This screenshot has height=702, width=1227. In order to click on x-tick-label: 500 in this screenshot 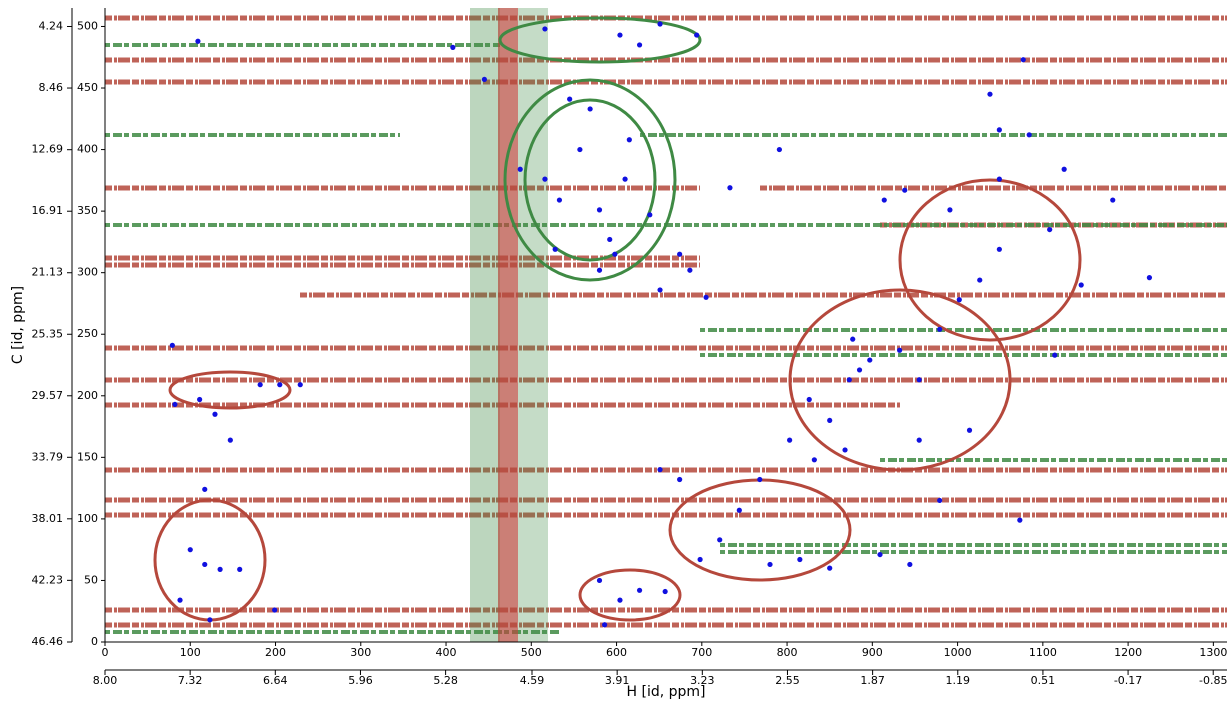, I will do `click(531, 652)`.